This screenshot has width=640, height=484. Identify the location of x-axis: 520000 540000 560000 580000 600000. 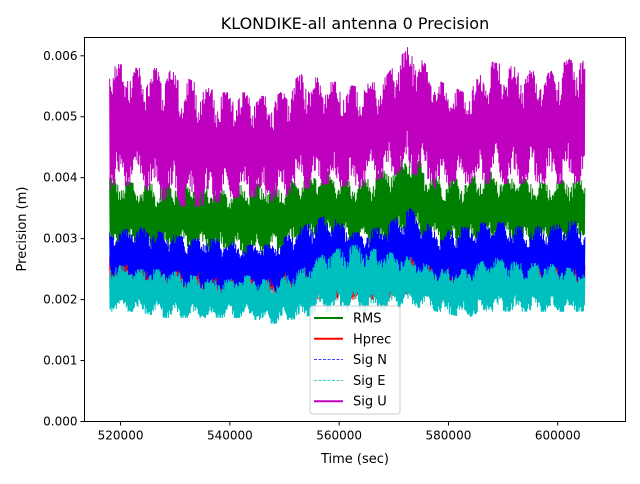
(339, 432).